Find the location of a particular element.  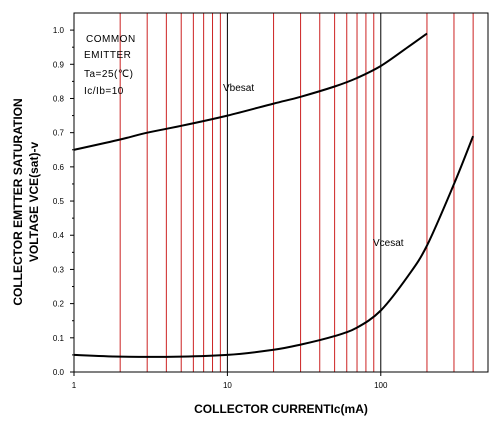

y-tick-label: 0.8 is located at coordinates (59, 98).